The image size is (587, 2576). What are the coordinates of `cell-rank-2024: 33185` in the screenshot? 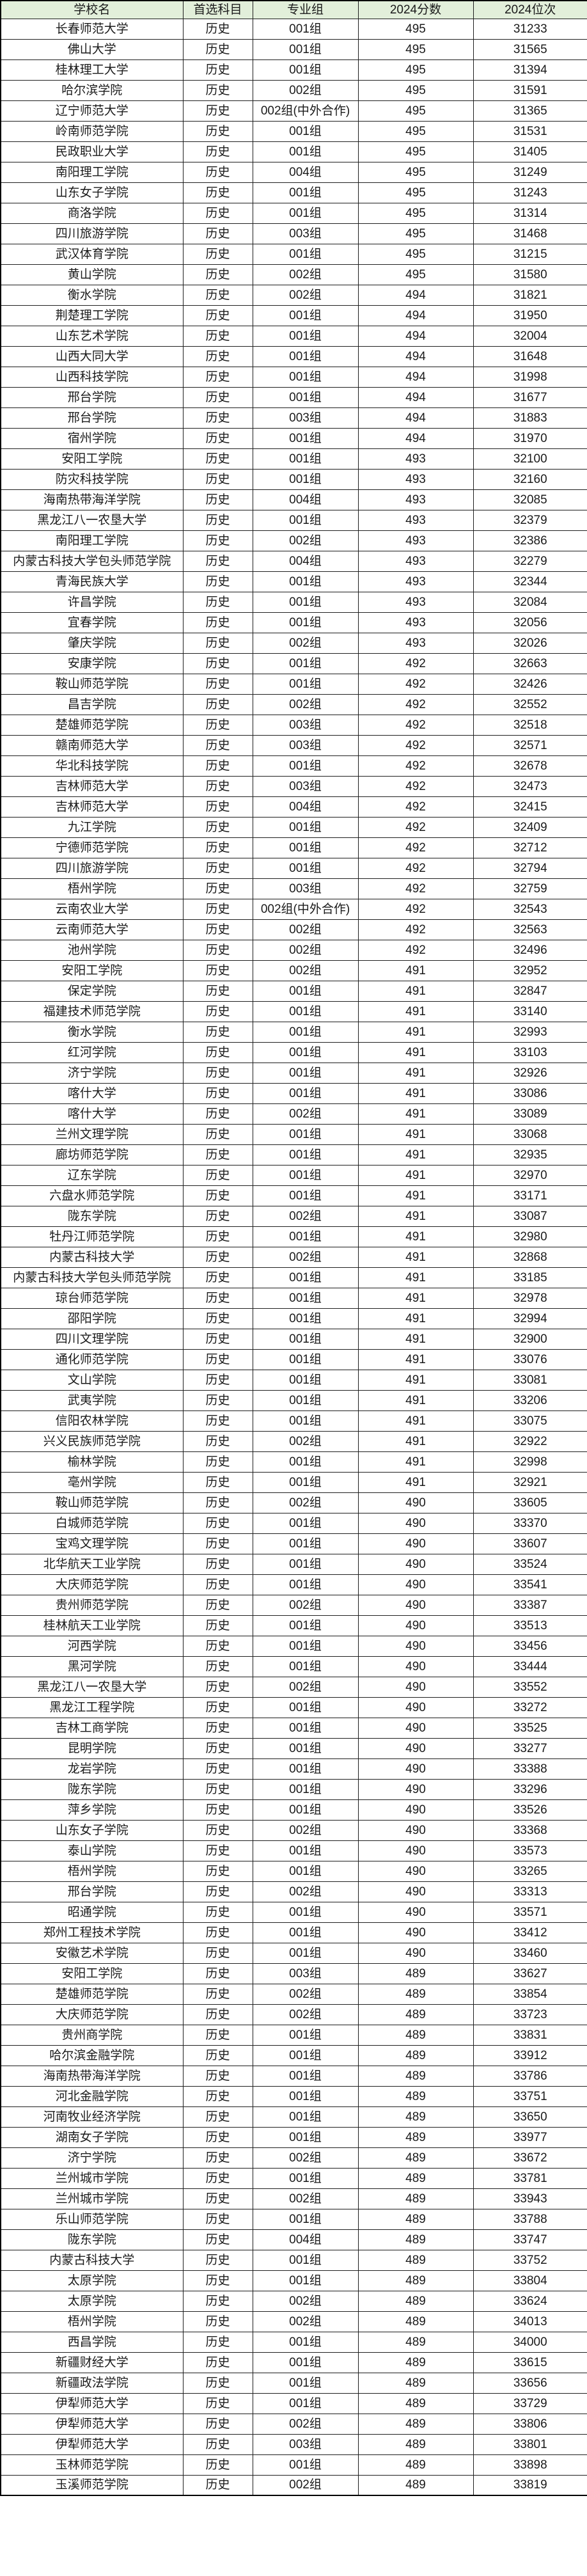 It's located at (530, 1277).